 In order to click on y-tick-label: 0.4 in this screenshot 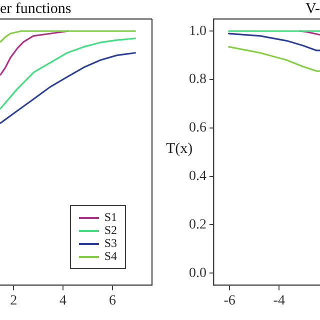, I will do `click(197, 176)`.